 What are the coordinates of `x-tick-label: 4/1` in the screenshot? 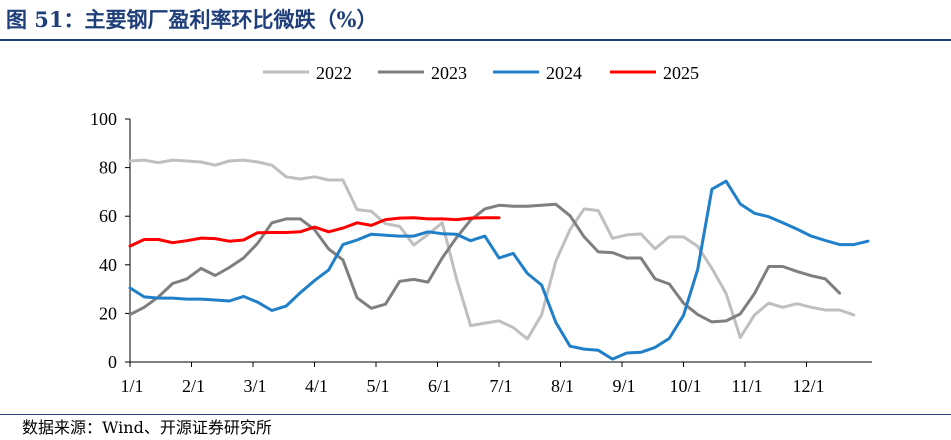 It's located at (316, 386).